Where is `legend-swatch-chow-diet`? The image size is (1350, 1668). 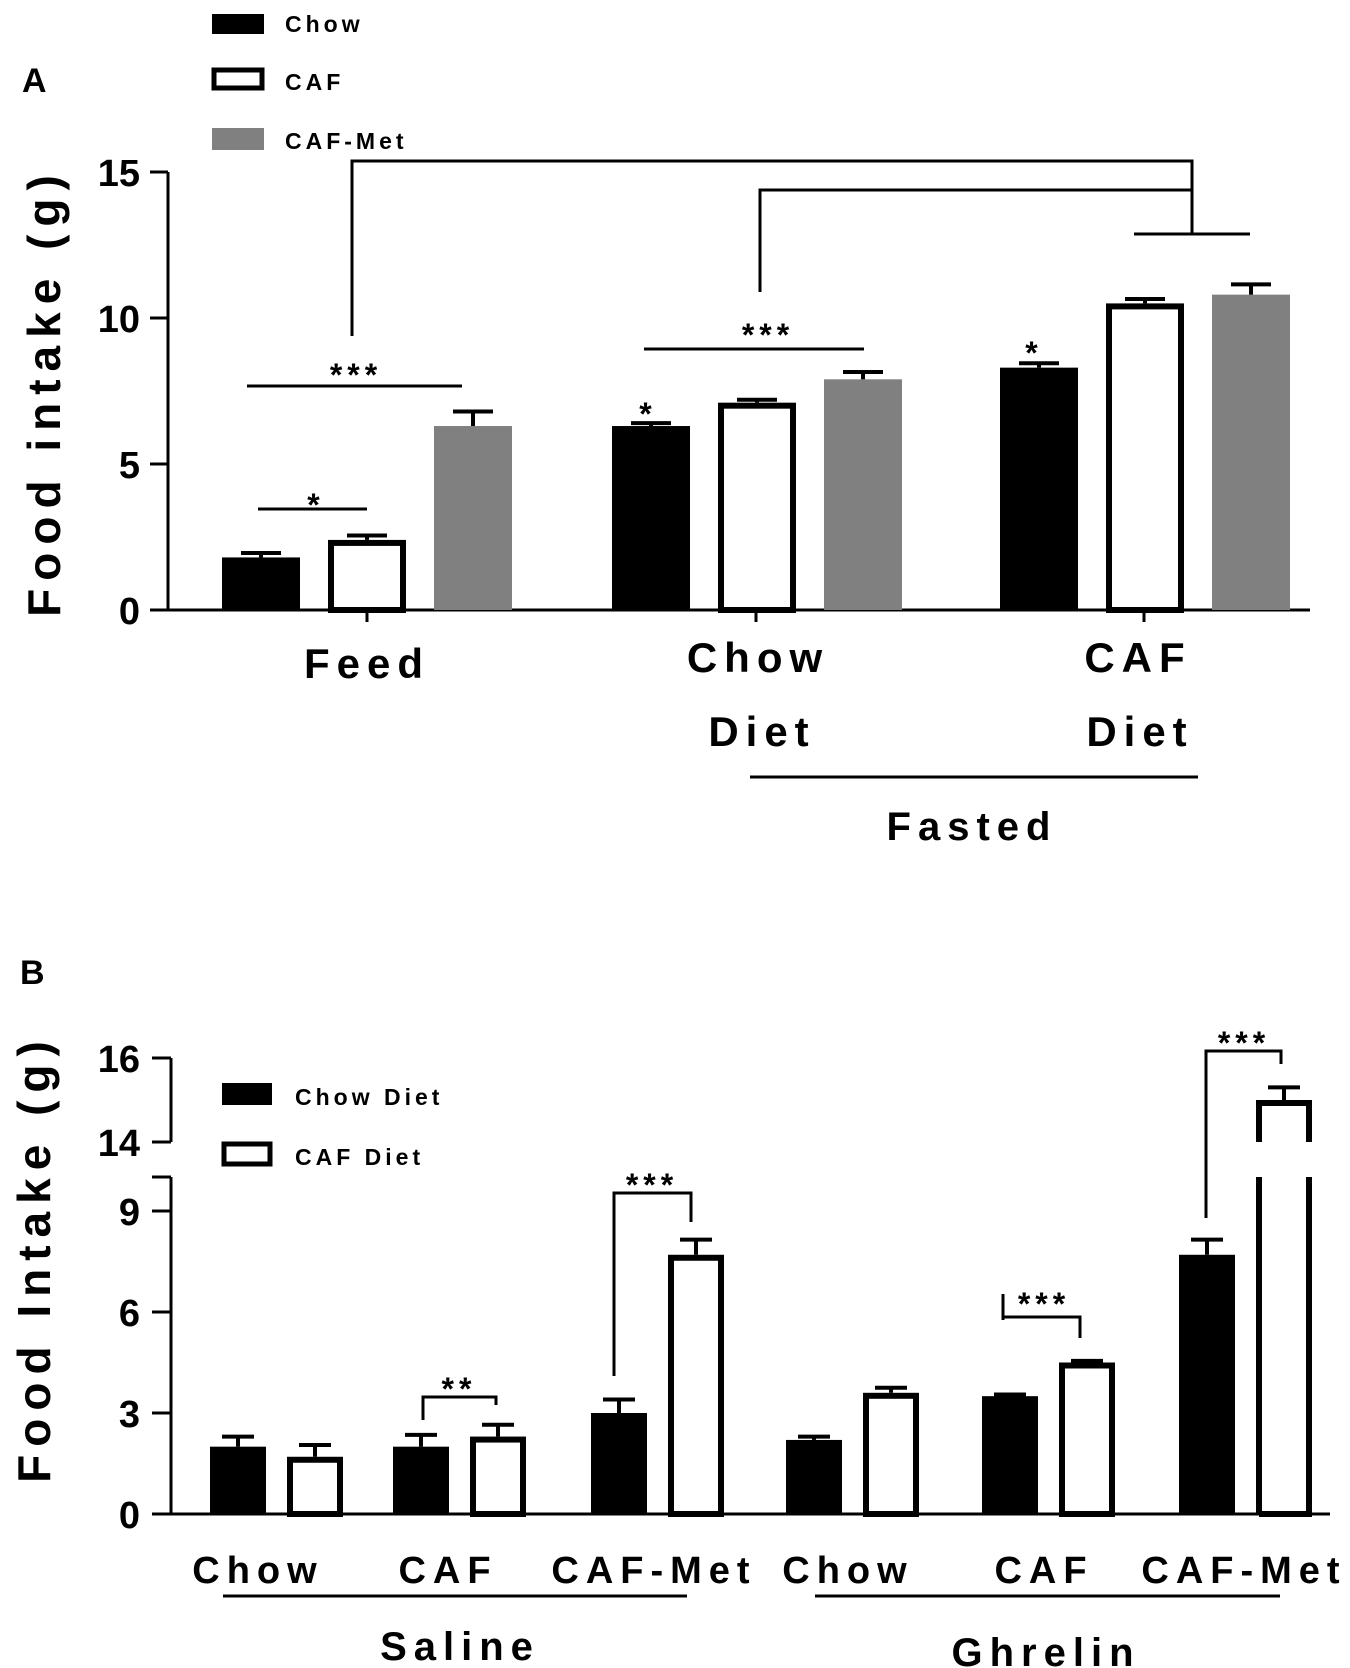
legend-swatch-chow-diet is located at coordinates (247, 1094).